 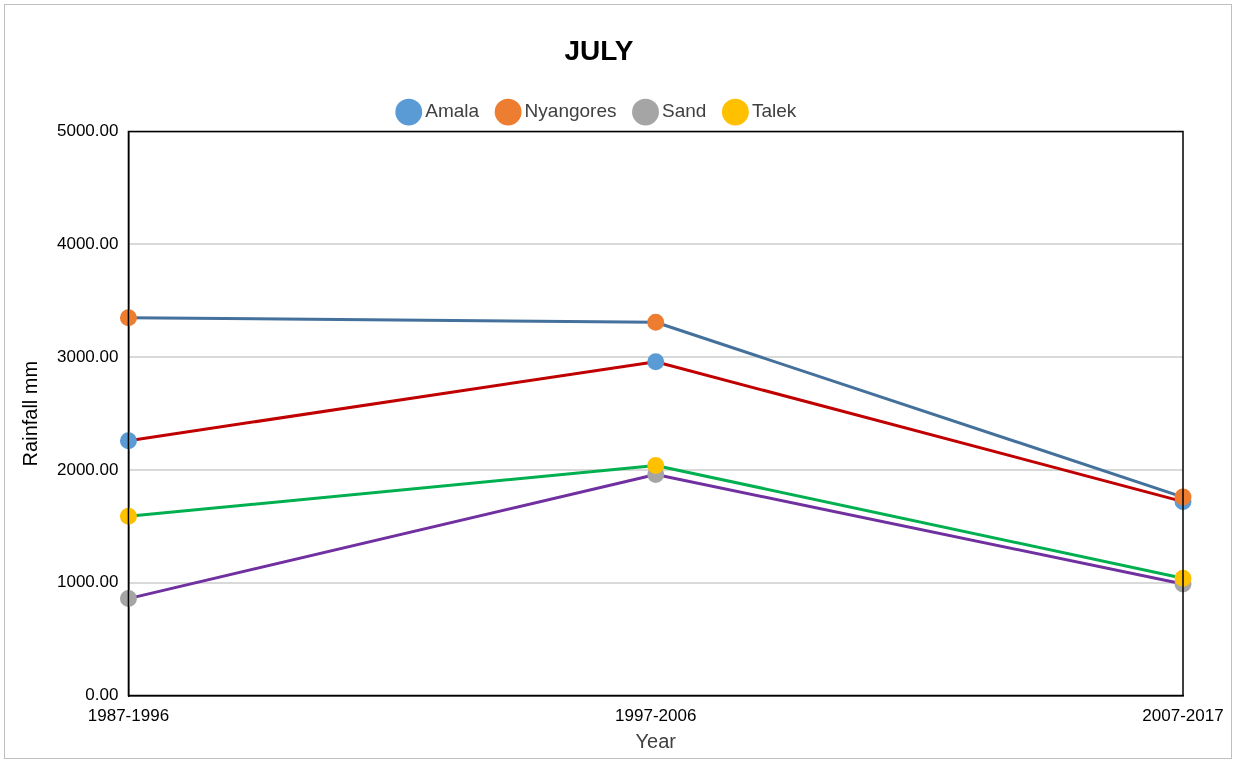 What do you see at coordinates (88, 582) in the screenshot?
I see `y-tick-label: 1000.00` at bounding box center [88, 582].